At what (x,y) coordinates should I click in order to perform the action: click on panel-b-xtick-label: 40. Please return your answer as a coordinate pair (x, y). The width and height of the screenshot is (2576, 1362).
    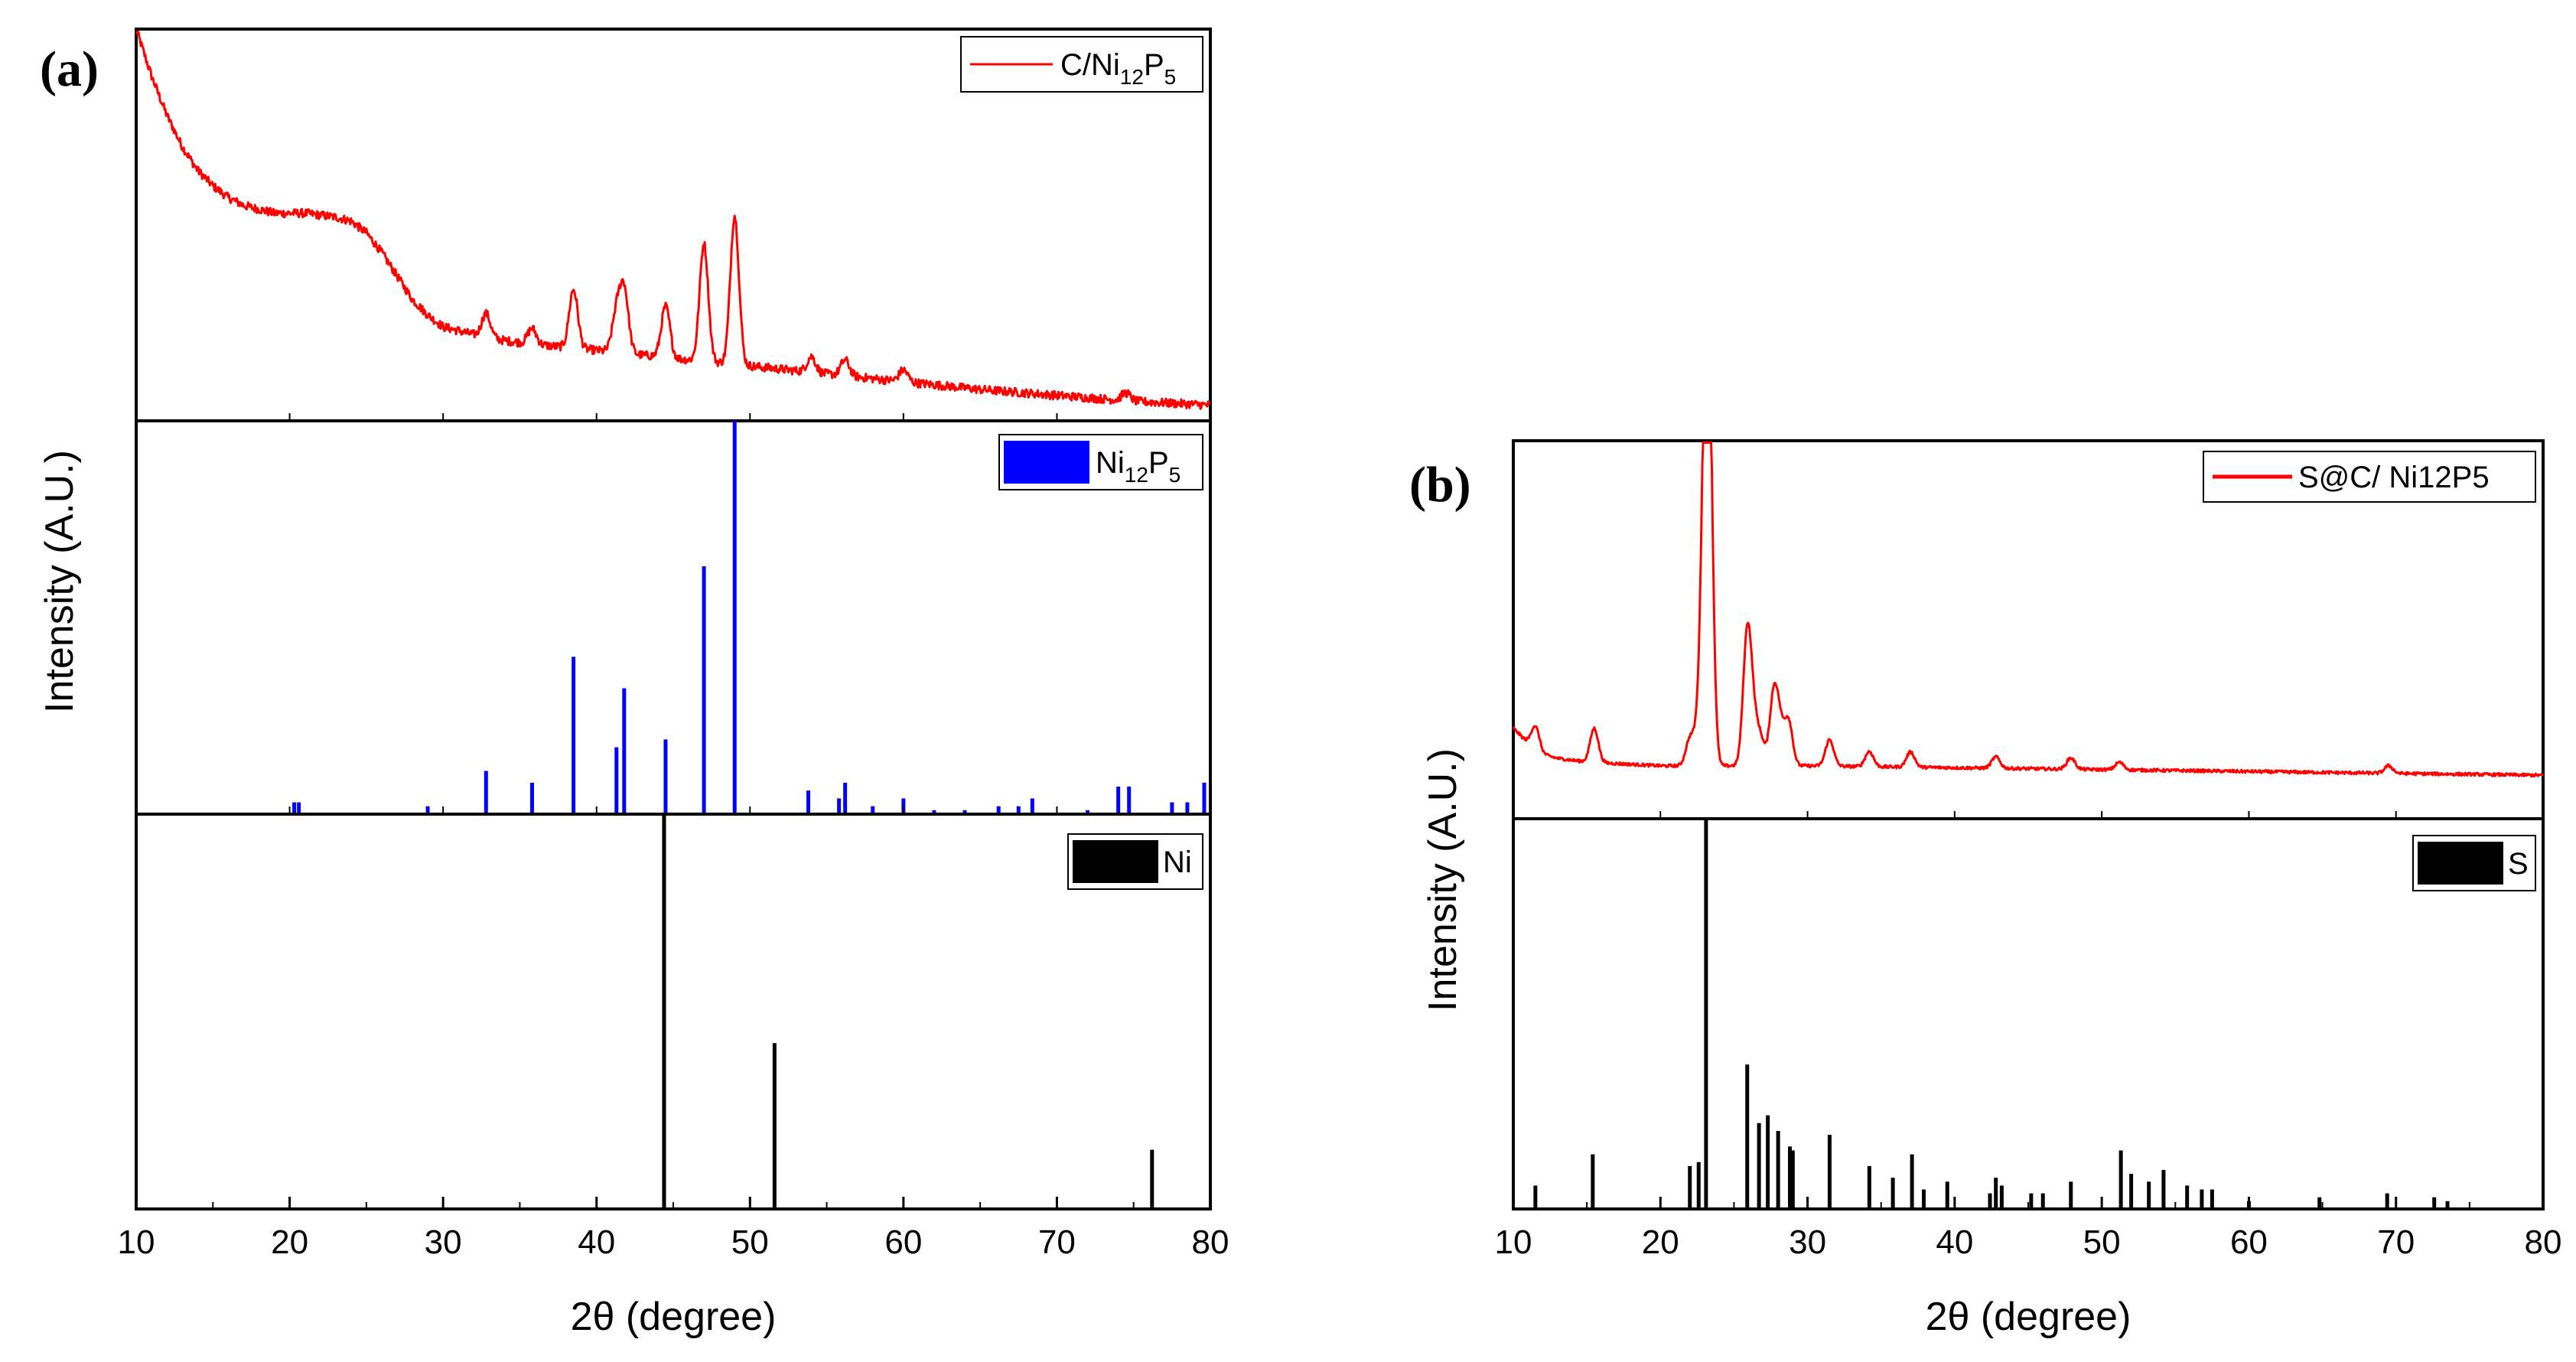
    Looking at the image, I should click on (1955, 1242).